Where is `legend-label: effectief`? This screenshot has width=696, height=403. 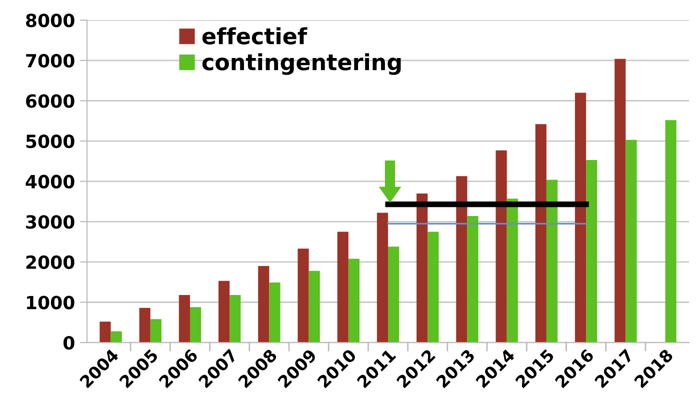
legend-label: effectief is located at coordinates (255, 35).